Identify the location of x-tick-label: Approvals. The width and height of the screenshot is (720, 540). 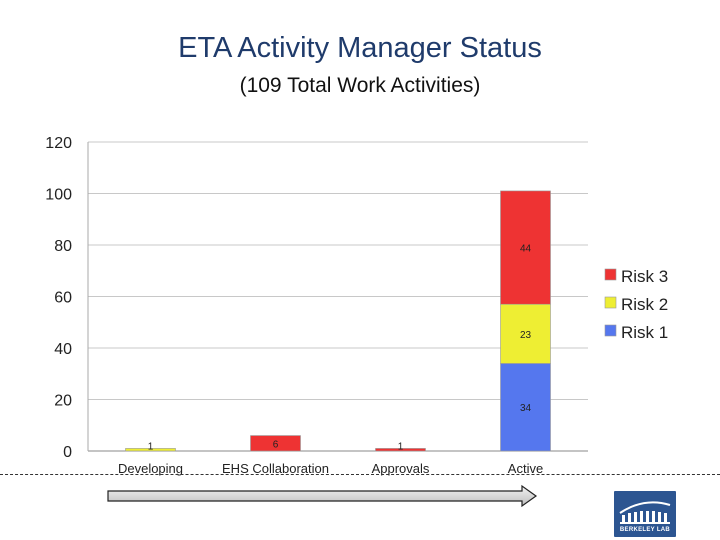
(401, 468).